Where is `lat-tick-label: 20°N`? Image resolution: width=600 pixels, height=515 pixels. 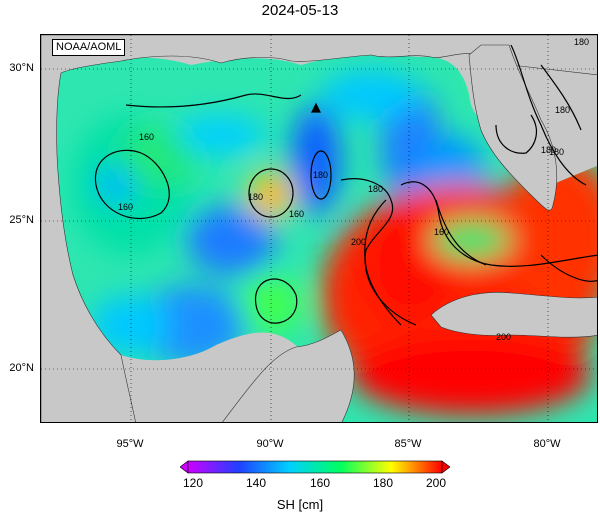 lat-tick-label: 20°N is located at coordinates (21, 368).